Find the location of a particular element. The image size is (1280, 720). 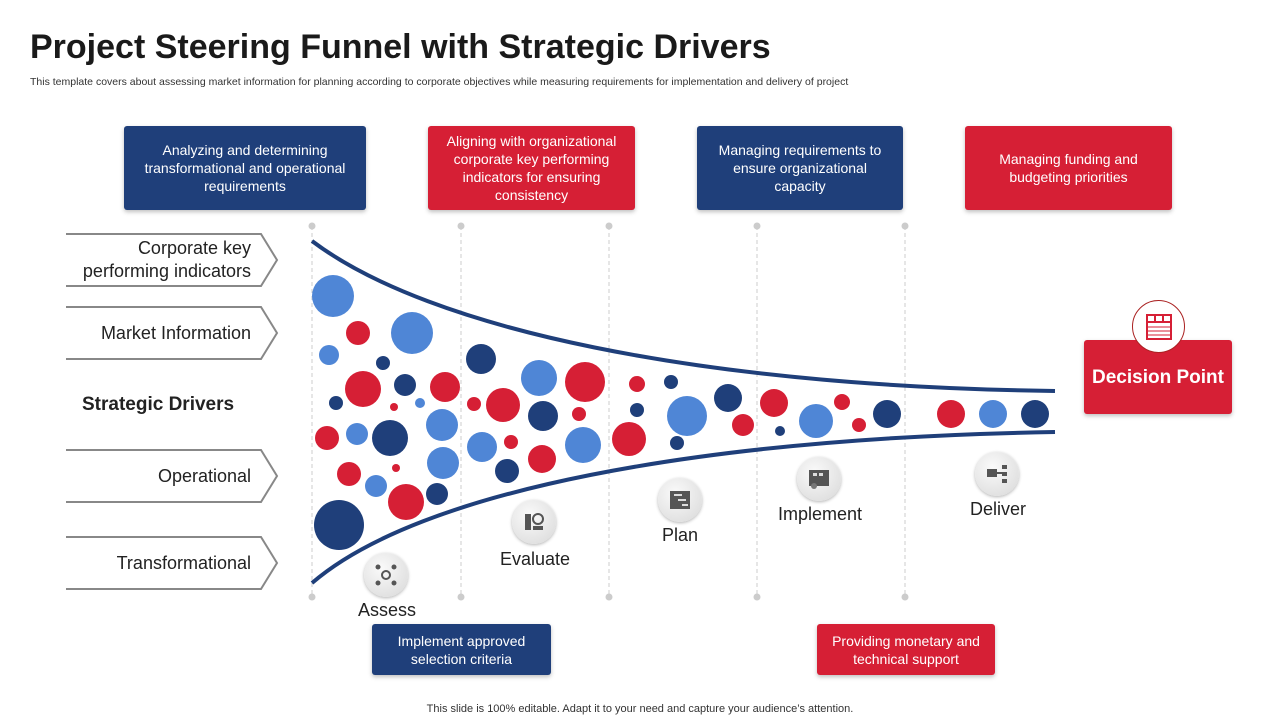

driver-operational: Operational is located at coordinates (172, 476).